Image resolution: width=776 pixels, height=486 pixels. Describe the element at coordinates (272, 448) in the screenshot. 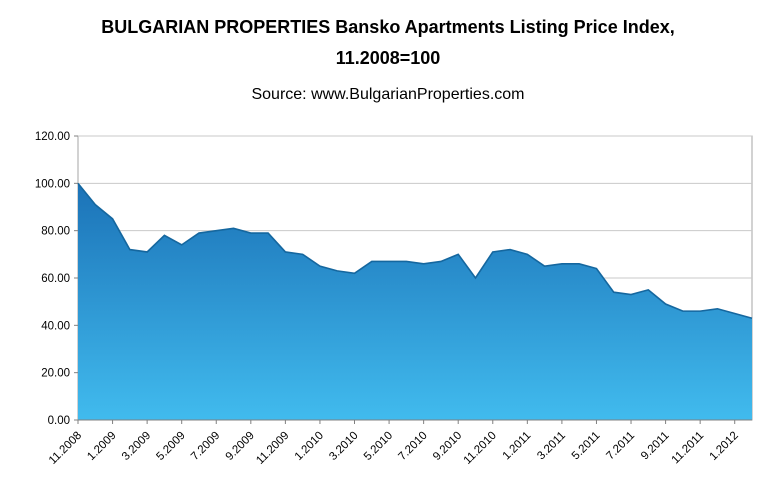

I see `x-axis-tick-label: 11.2009` at that location.